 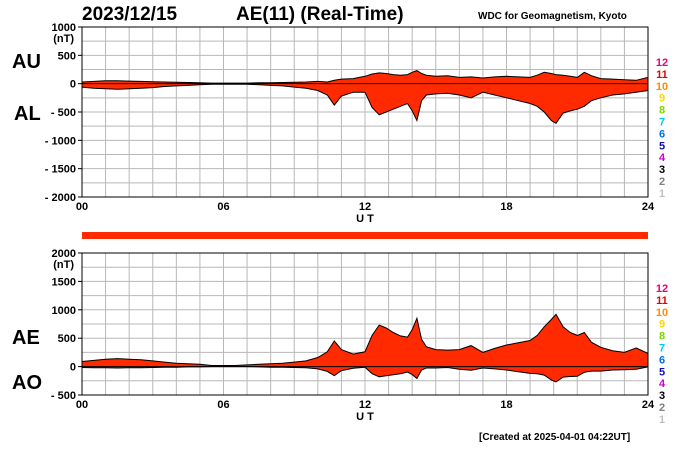 I want to click on ae-label: AE, so click(x=26, y=338).